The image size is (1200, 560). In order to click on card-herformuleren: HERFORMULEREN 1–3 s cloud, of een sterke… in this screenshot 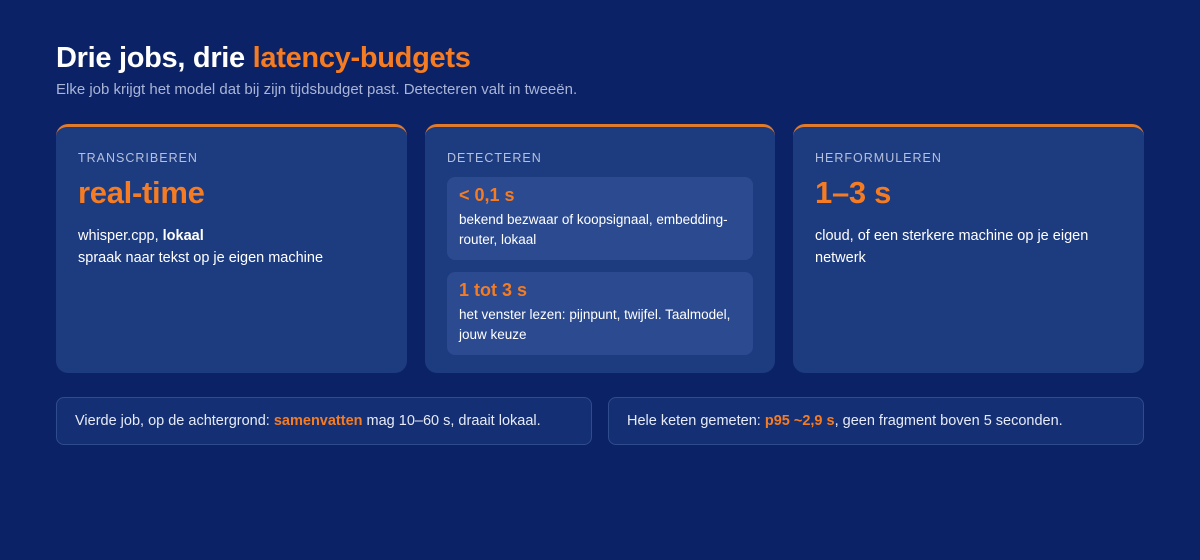, I will do `click(968, 248)`.